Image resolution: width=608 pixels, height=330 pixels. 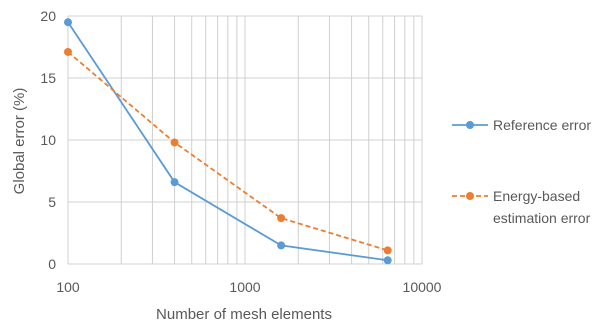 I want to click on legend-label-1: Reference error, so click(x=542, y=125).